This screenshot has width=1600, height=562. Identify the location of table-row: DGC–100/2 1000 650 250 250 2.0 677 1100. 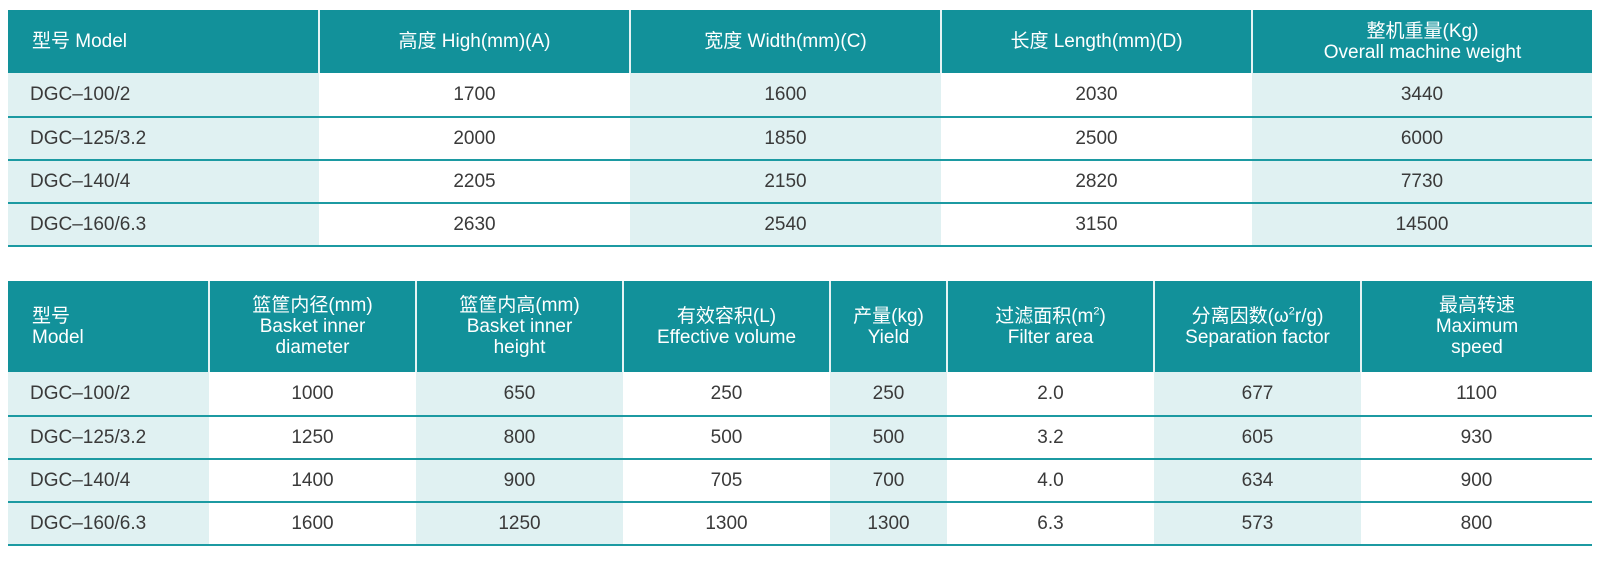
(800, 394).